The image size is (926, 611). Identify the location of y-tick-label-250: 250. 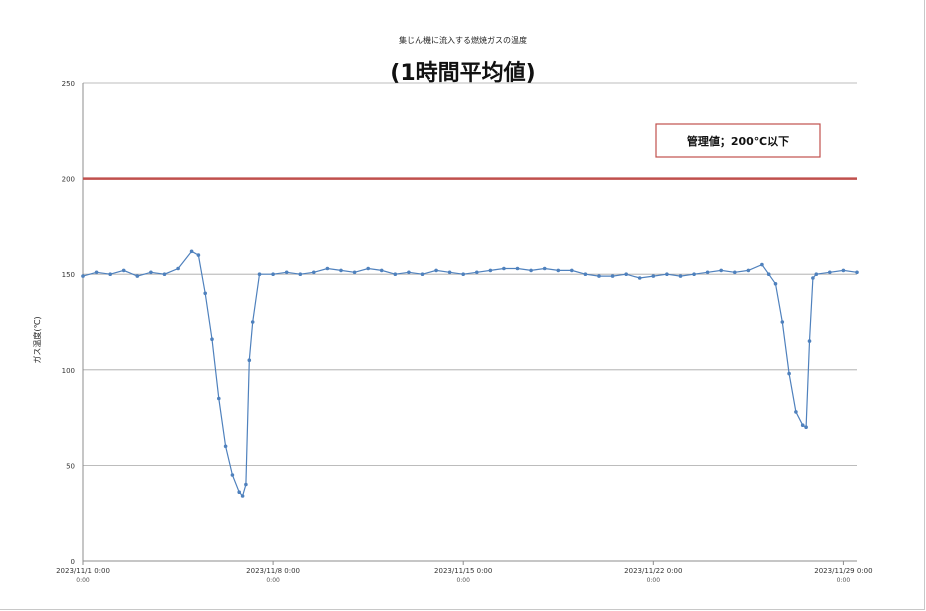
(68, 84).